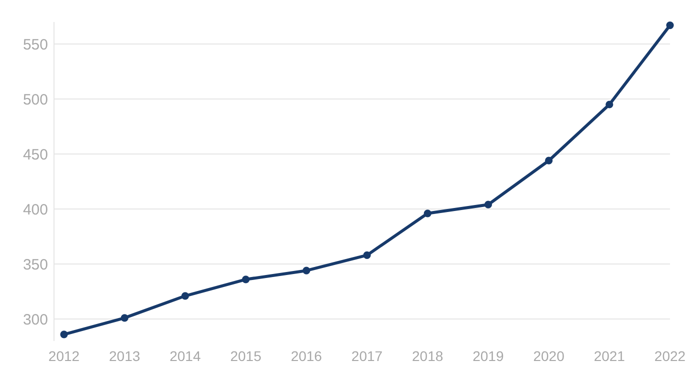  I want to click on y-tick-label: 550, so click(35, 45).